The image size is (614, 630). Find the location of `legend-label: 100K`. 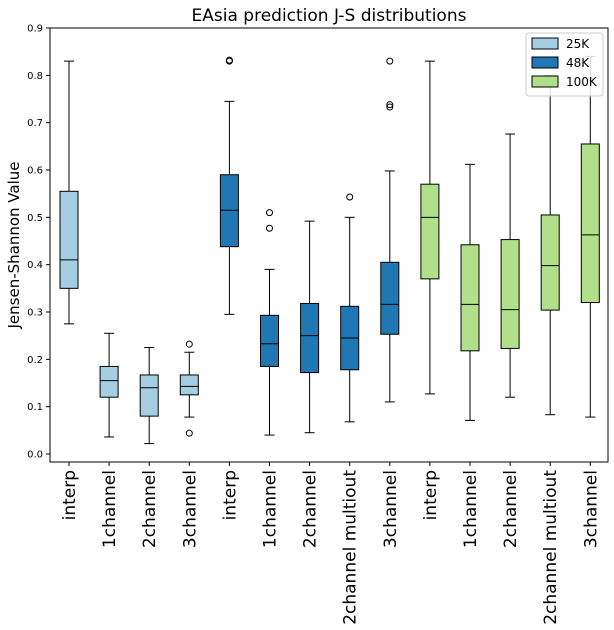

legend-label: 100K is located at coordinates (582, 82).